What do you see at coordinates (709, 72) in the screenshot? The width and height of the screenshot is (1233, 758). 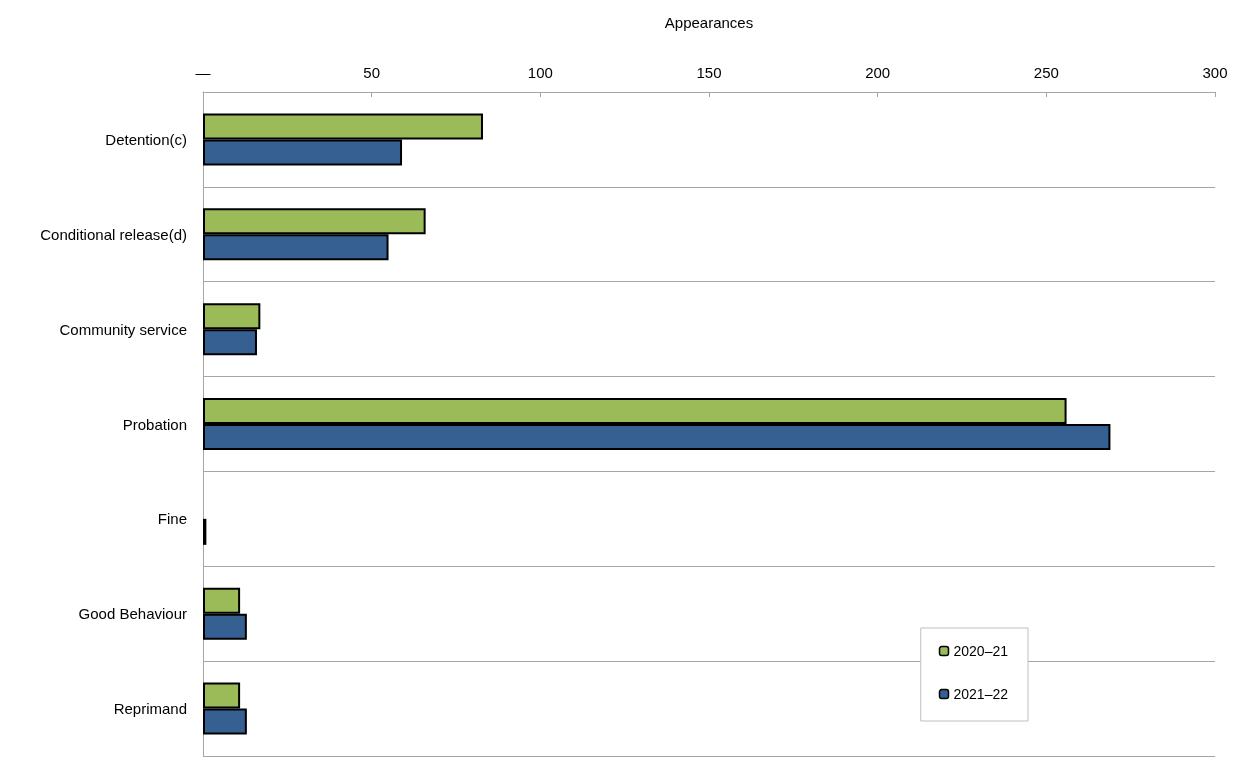 I see `x-tick-label: 150` at bounding box center [709, 72].